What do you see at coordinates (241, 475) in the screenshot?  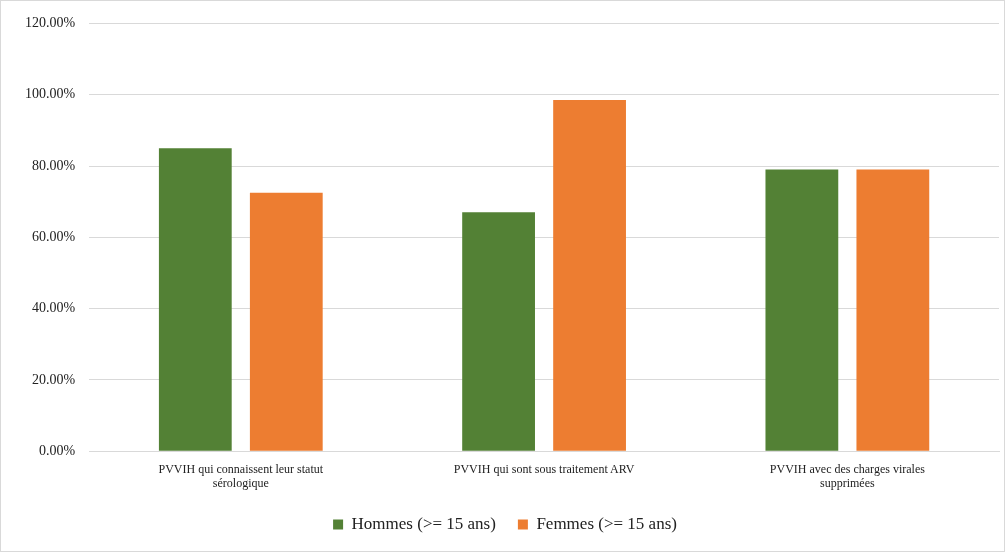 I see `x-tick-label: PVVIH qui connaissent leur statut sérologique` at bounding box center [241, 475].